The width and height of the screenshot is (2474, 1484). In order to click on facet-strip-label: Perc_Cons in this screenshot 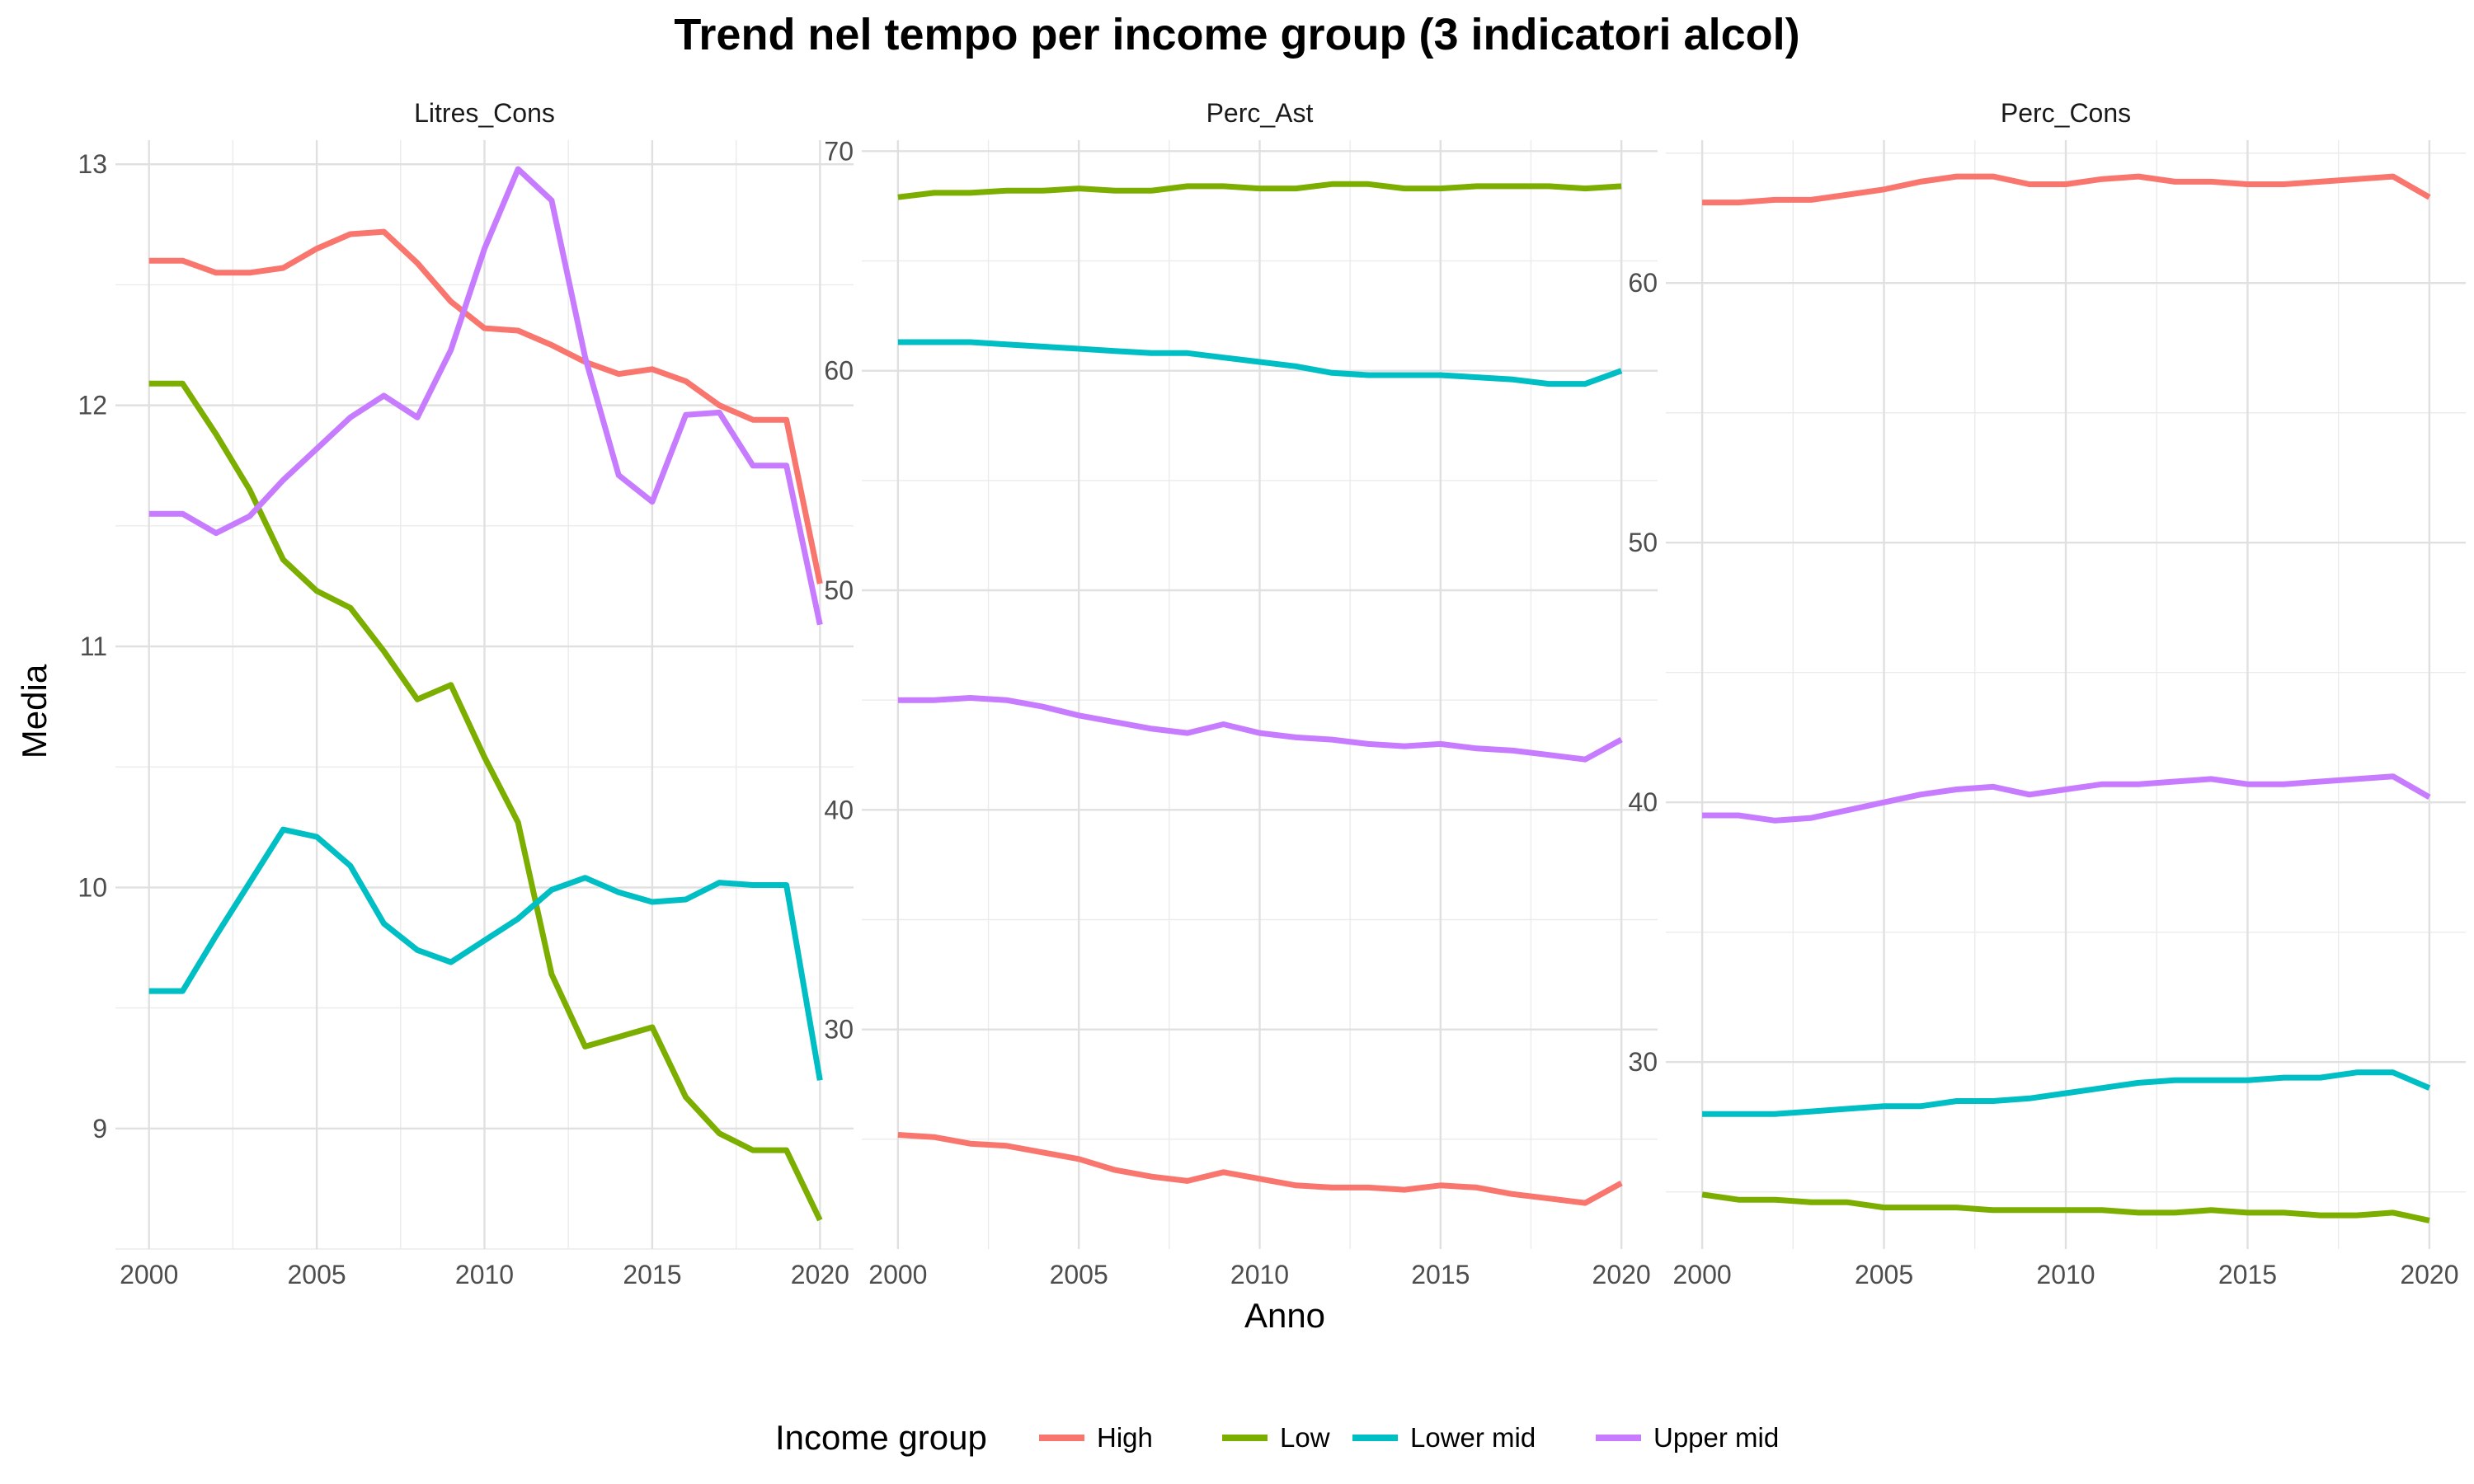, I will do `click(2066, 113)`.